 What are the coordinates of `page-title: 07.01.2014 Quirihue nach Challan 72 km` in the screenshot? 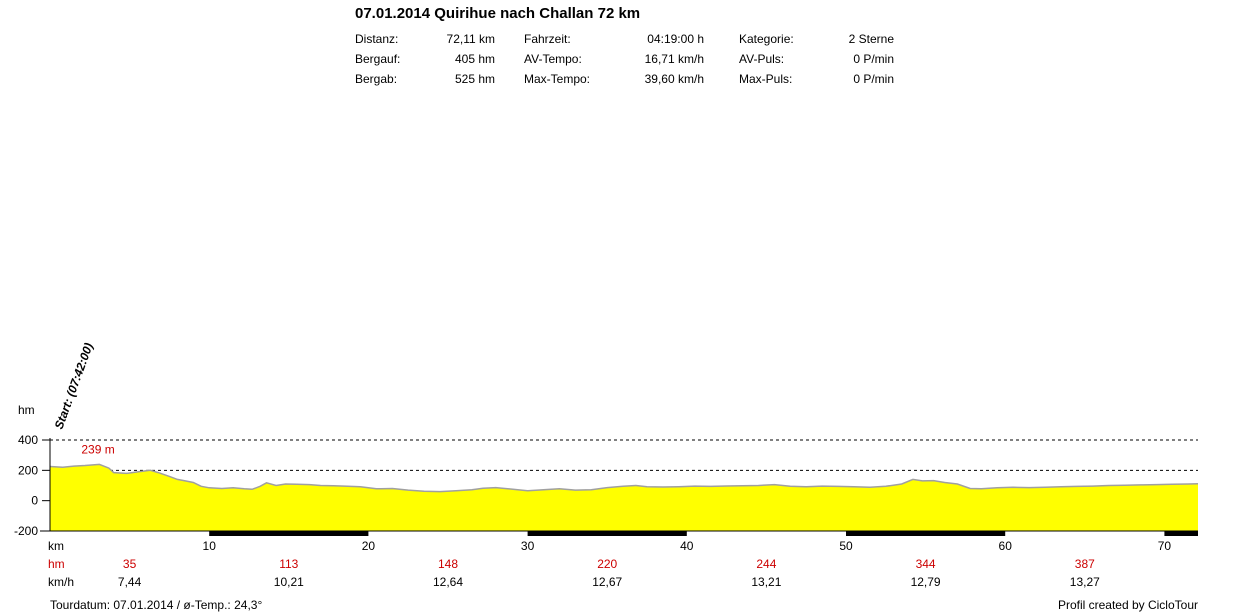 It's located at (498, 13).